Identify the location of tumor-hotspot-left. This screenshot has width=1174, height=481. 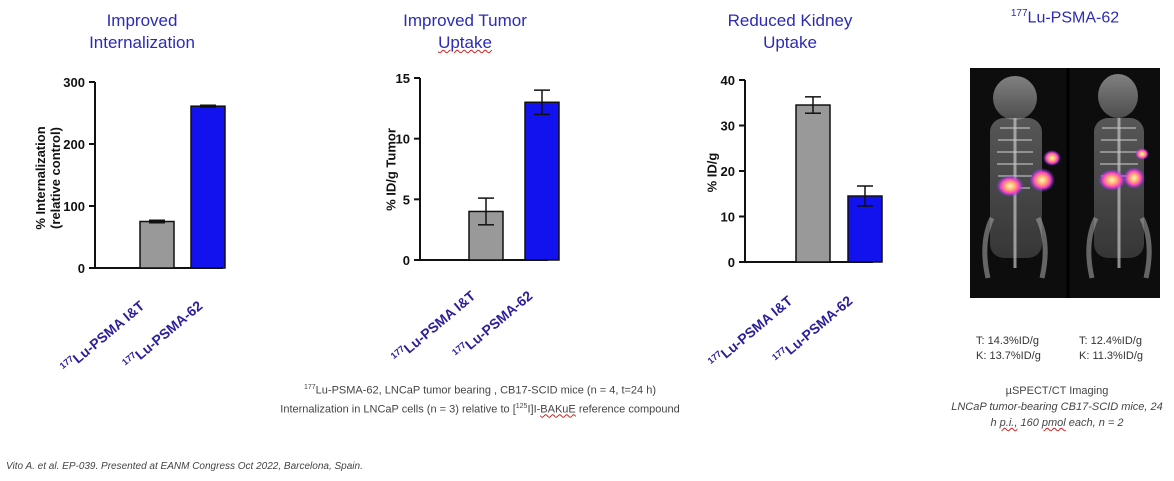
(1052, 158).